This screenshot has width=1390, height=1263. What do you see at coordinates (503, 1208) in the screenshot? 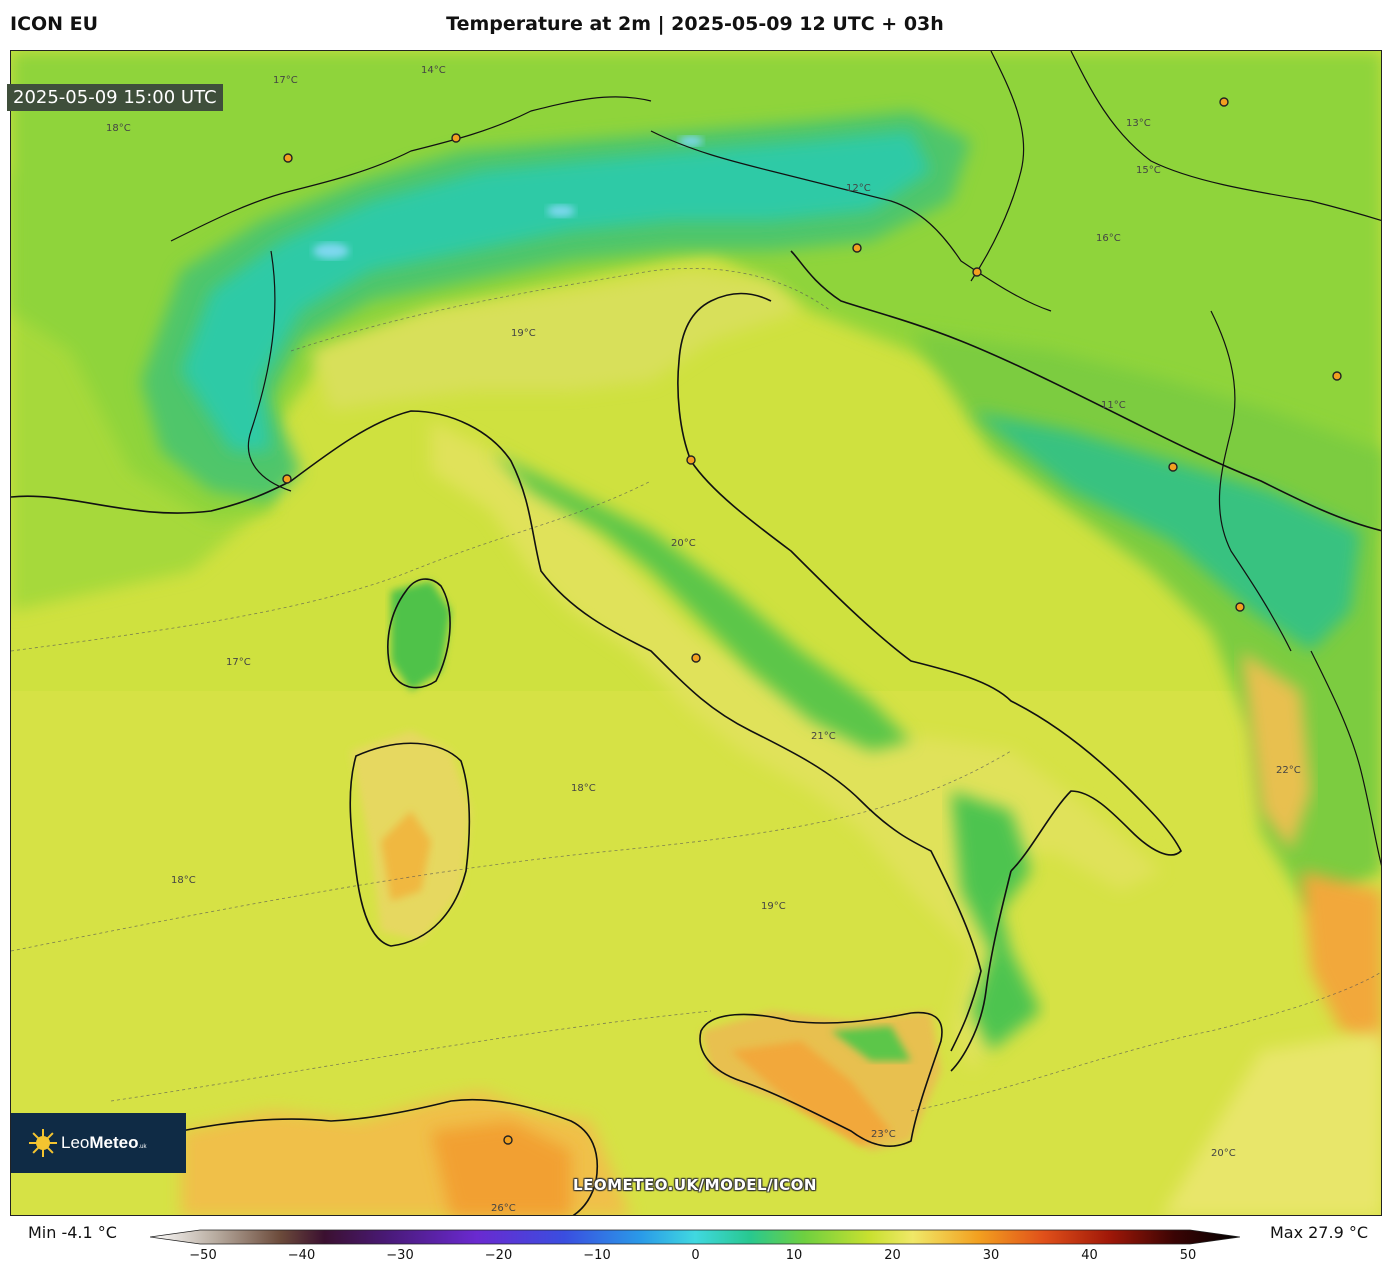
I see `contour-label: 26°C` at bounding box center [503, 1208].